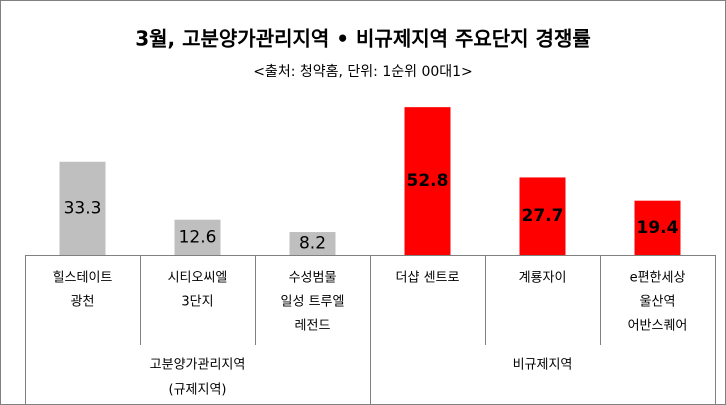 Image resolution: width=726 pixels, height=405 pixels. Describe the element at coordinates (658, 302) in the screenshot. I see `x-tick-label: 울산역` at that location.